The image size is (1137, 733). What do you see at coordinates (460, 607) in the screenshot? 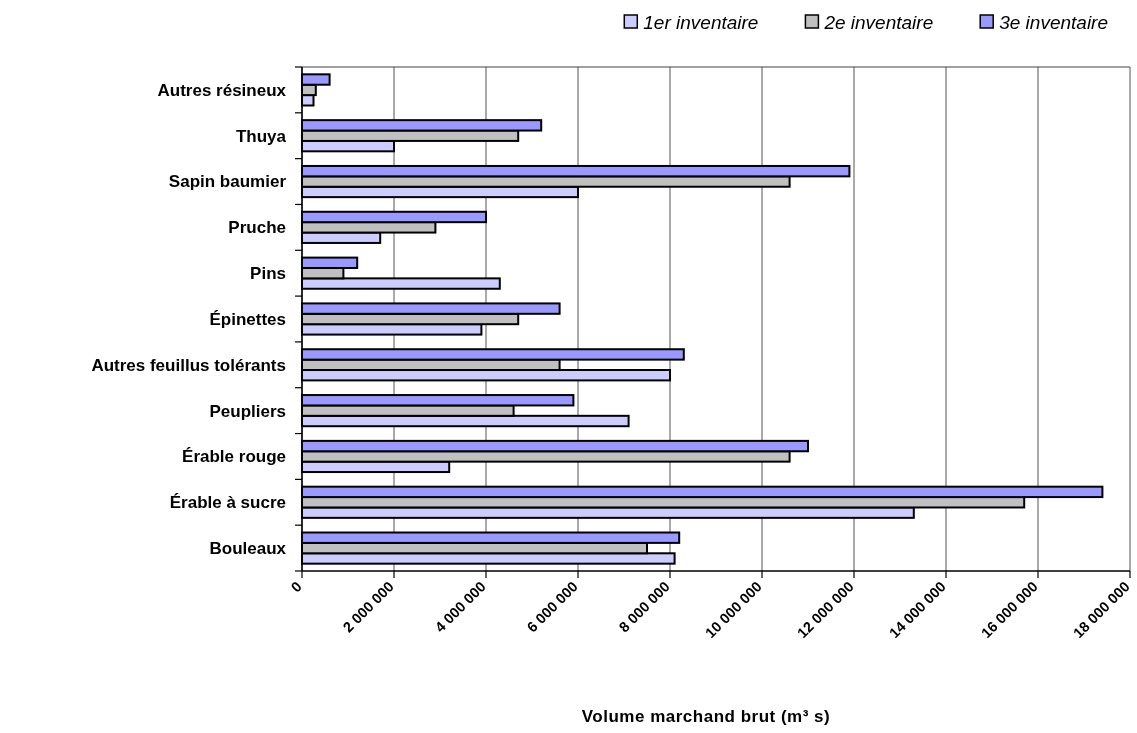
I see `x-tick-label: 4 000 000` at bounding box center [460, 607].